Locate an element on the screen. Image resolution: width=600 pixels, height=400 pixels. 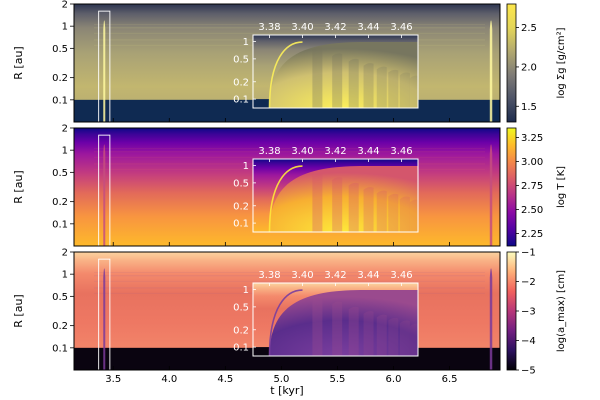
colorbar-tick-label: −3 is located at coordinates (528, 312).